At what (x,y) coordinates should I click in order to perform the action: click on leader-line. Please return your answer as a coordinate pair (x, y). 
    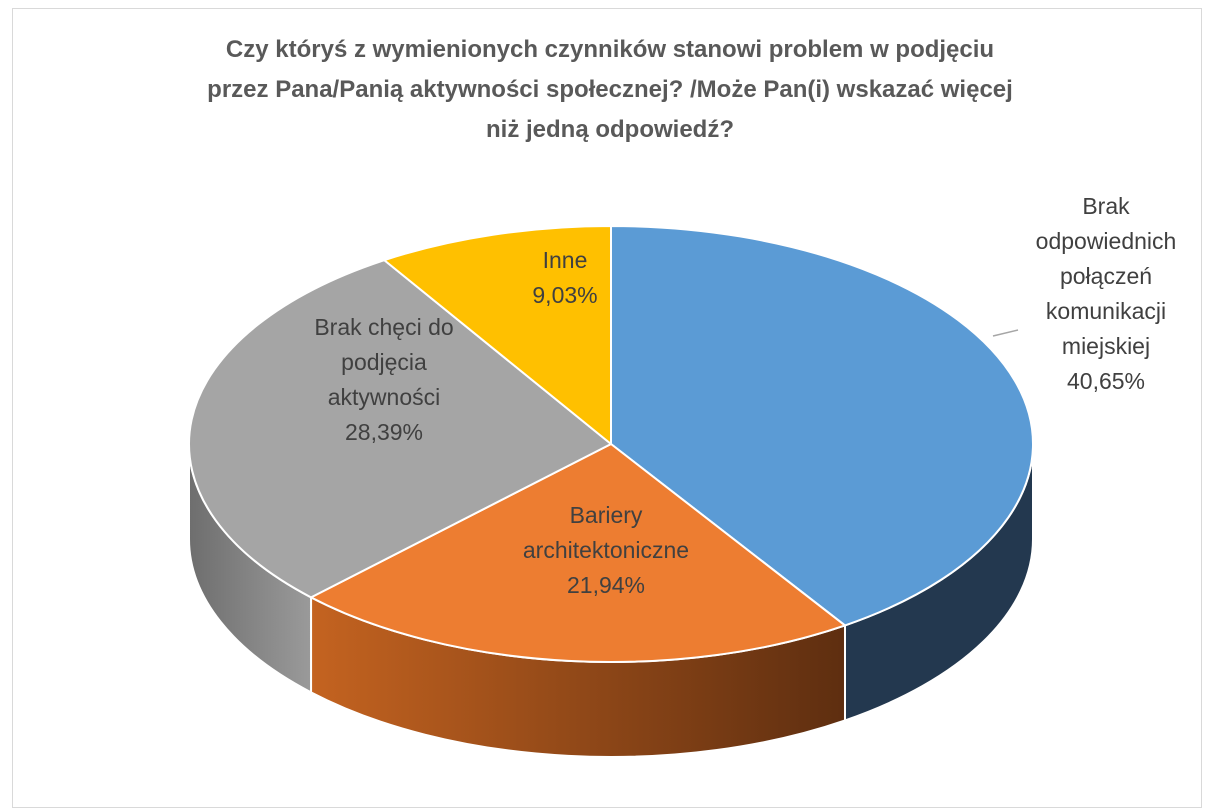
    Looking at the image, I should click on (1005, 333).